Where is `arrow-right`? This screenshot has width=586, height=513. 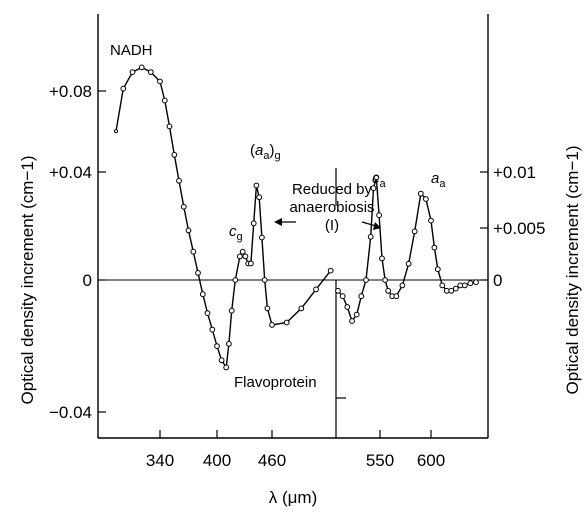 arrow-right is located at coordinates (371, 225).